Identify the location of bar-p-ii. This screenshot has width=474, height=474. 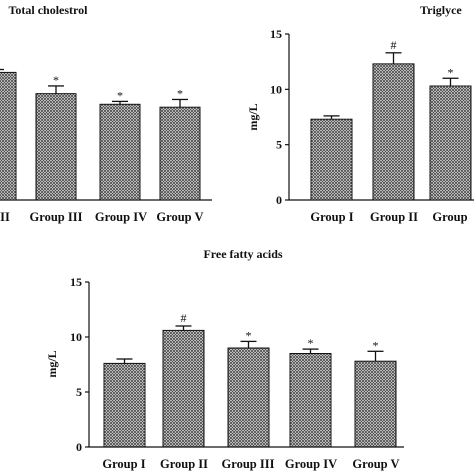
(8, 136).